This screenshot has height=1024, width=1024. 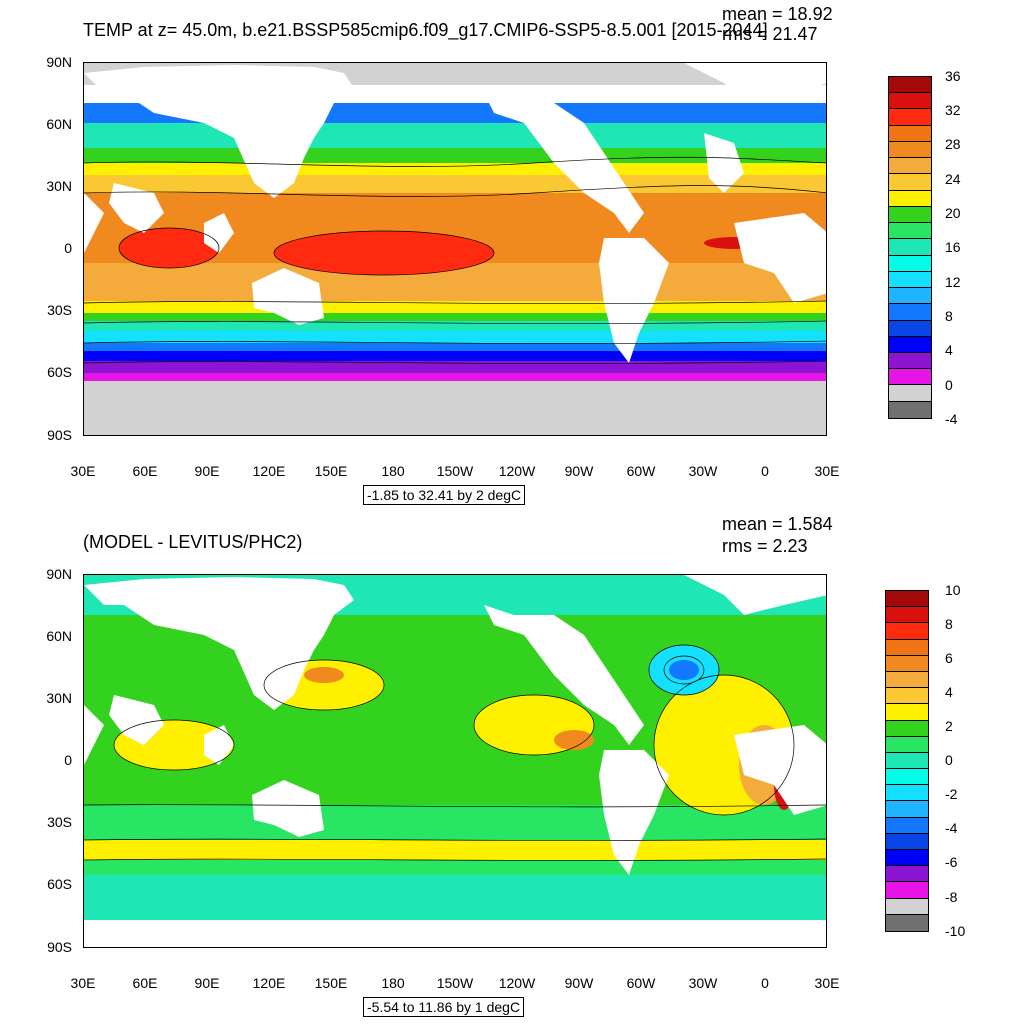 I want to click on lat-label: 90N, so click(x=59, y=62).